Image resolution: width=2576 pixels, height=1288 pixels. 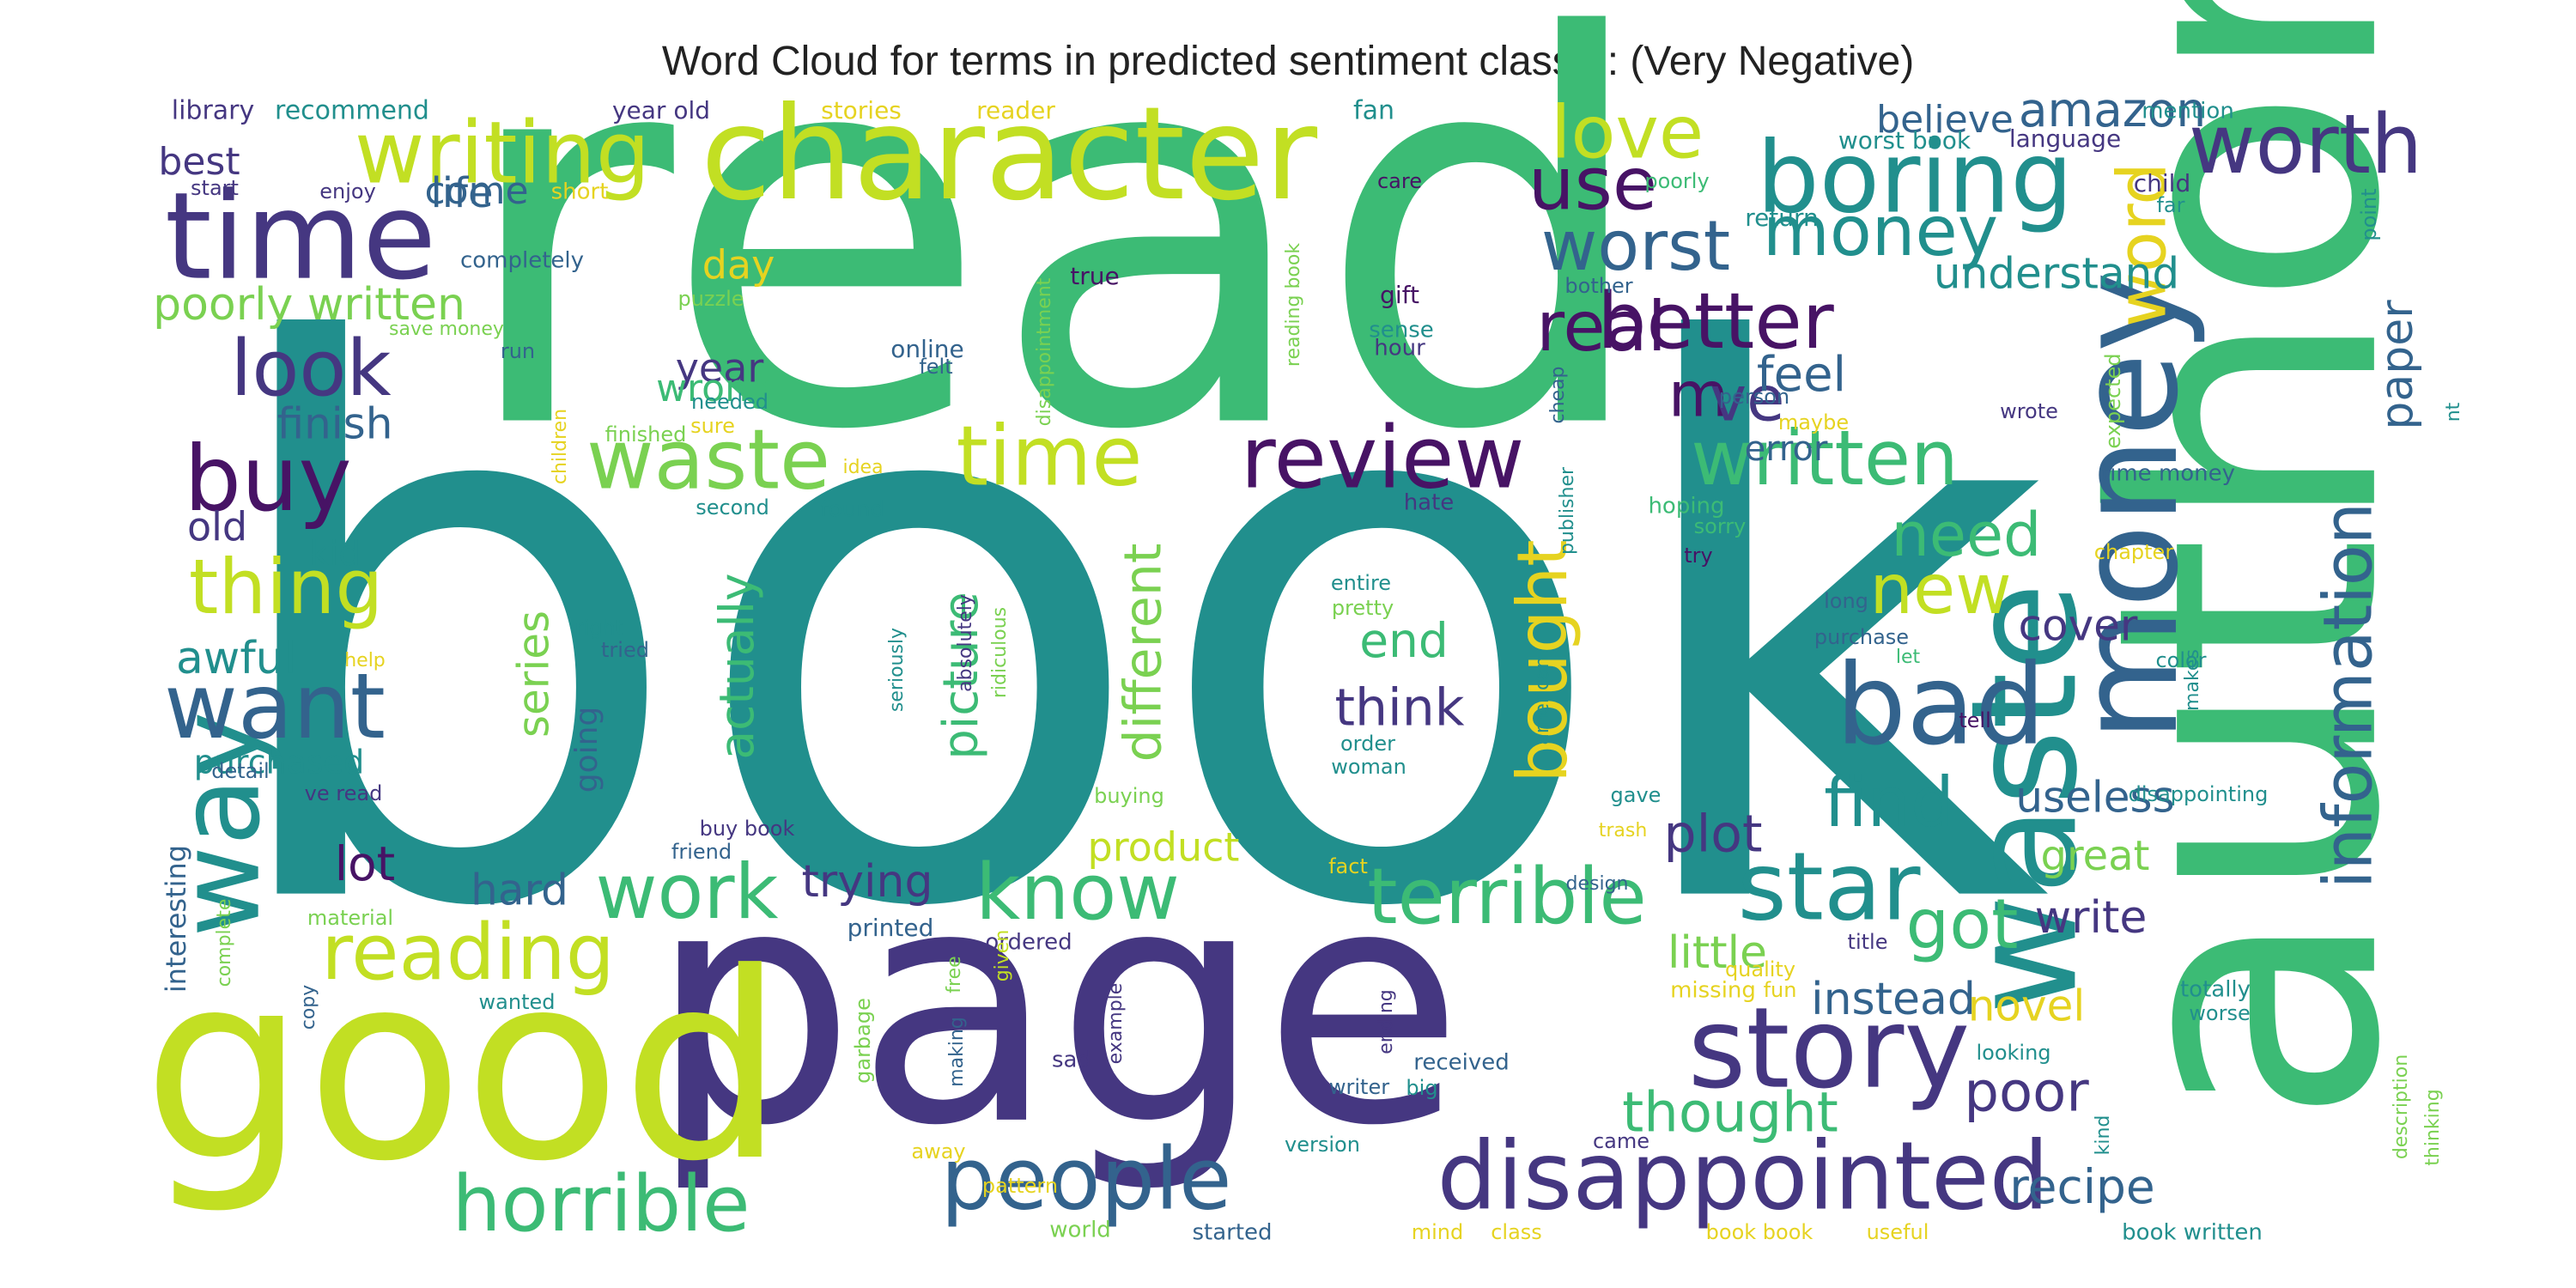 I want to click on word-example: example, so click(x=1116, y=1024).